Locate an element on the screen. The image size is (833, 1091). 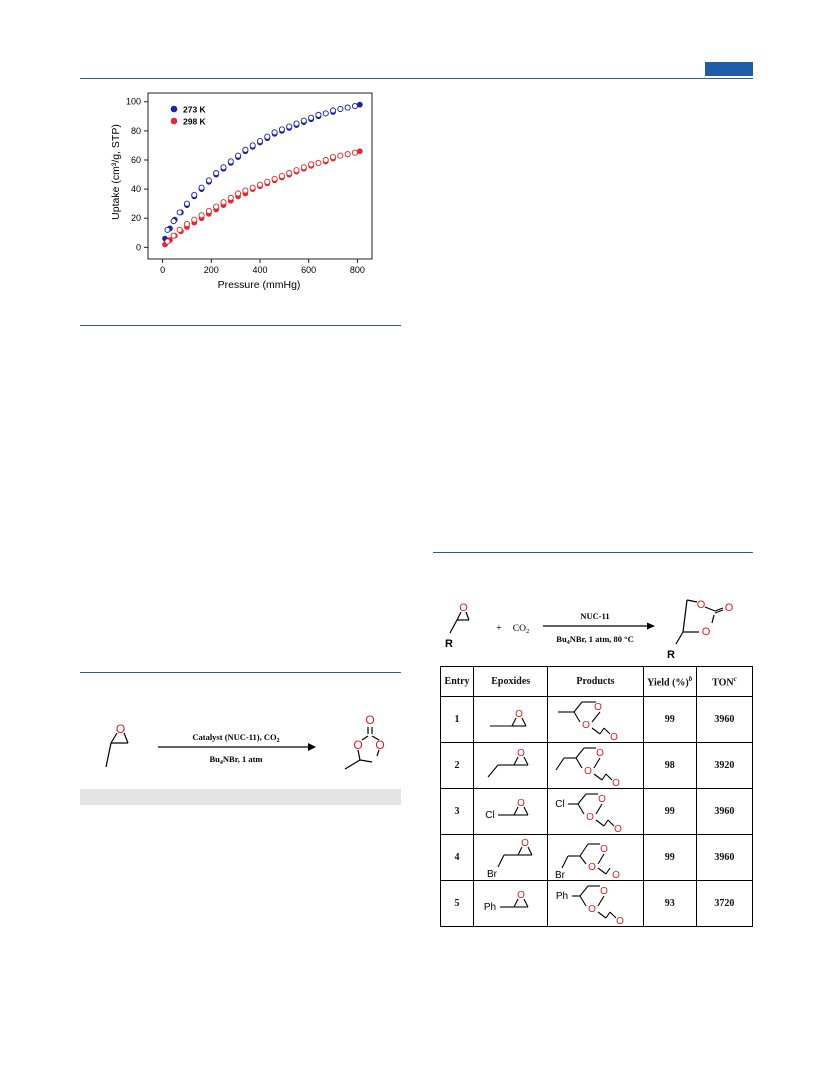
scheme2-conditions-bottom: Bu4NBr, 1 atm, 80 °C is located at coordinates (594, 640).